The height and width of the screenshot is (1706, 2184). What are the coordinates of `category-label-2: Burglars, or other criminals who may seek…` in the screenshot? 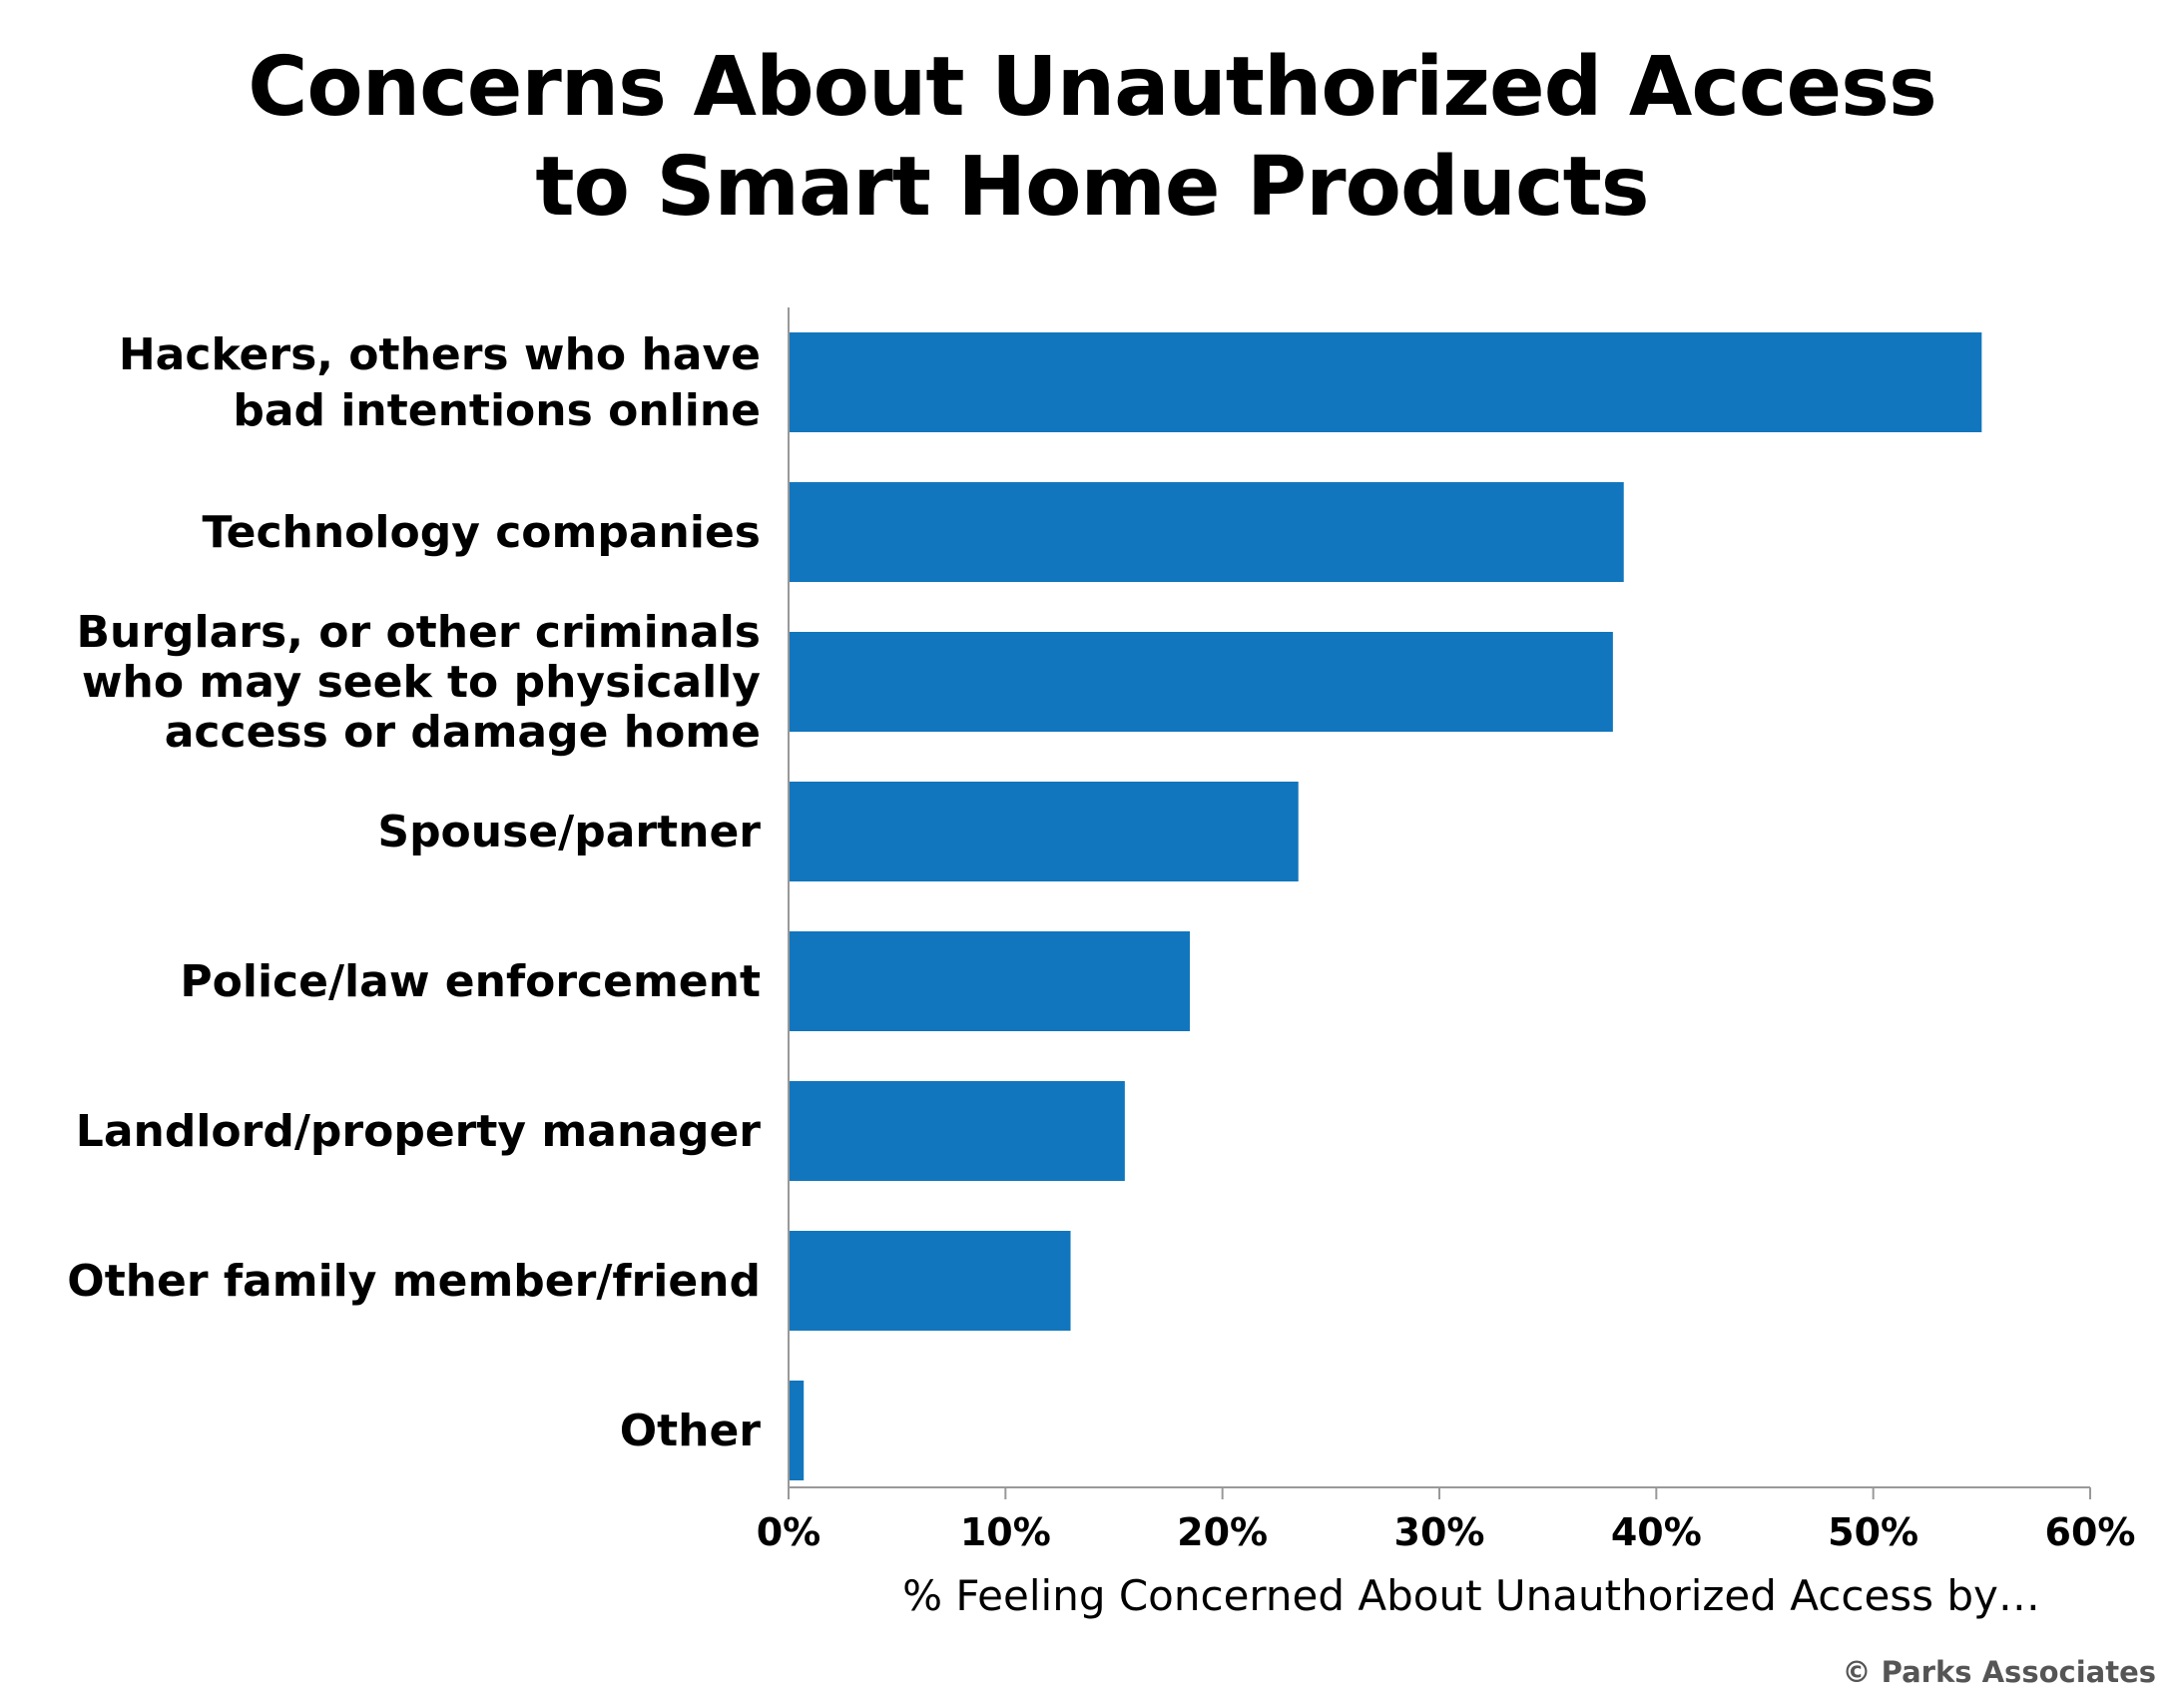 It's located at (418, 682).